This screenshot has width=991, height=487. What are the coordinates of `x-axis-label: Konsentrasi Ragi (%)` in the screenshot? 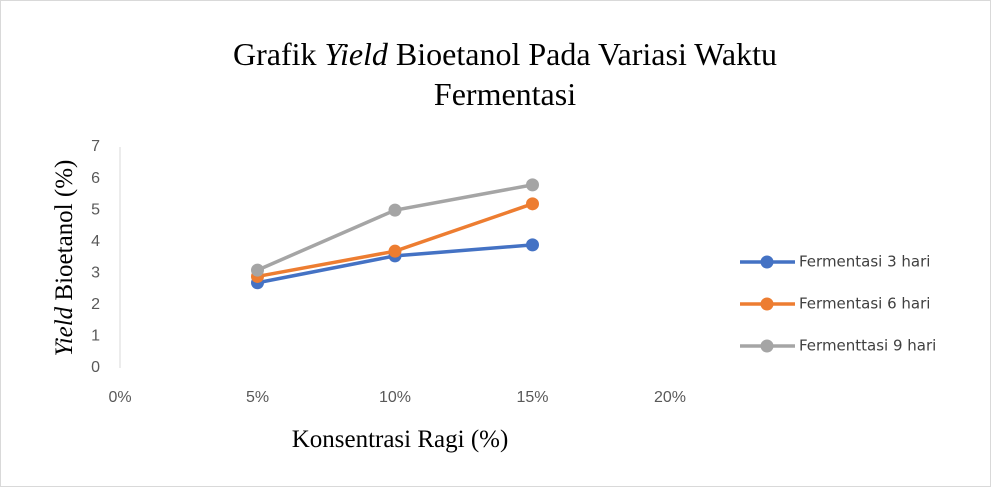 It's located at (400, 439).